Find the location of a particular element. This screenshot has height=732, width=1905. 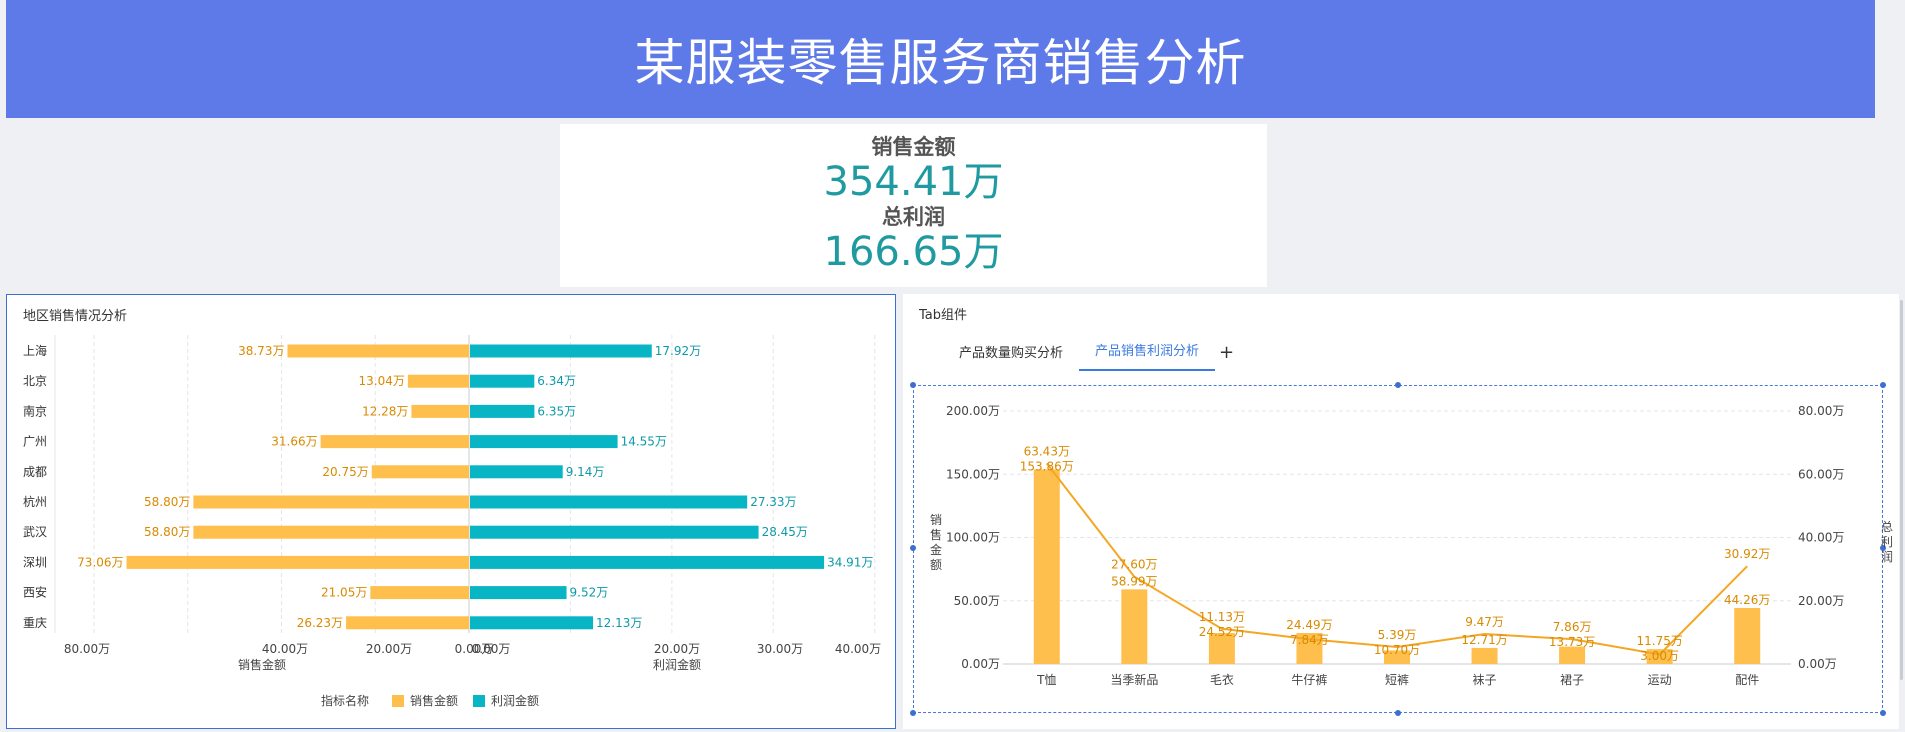

sales-data-label: 12.28万 is located at coordinates (385, 411).